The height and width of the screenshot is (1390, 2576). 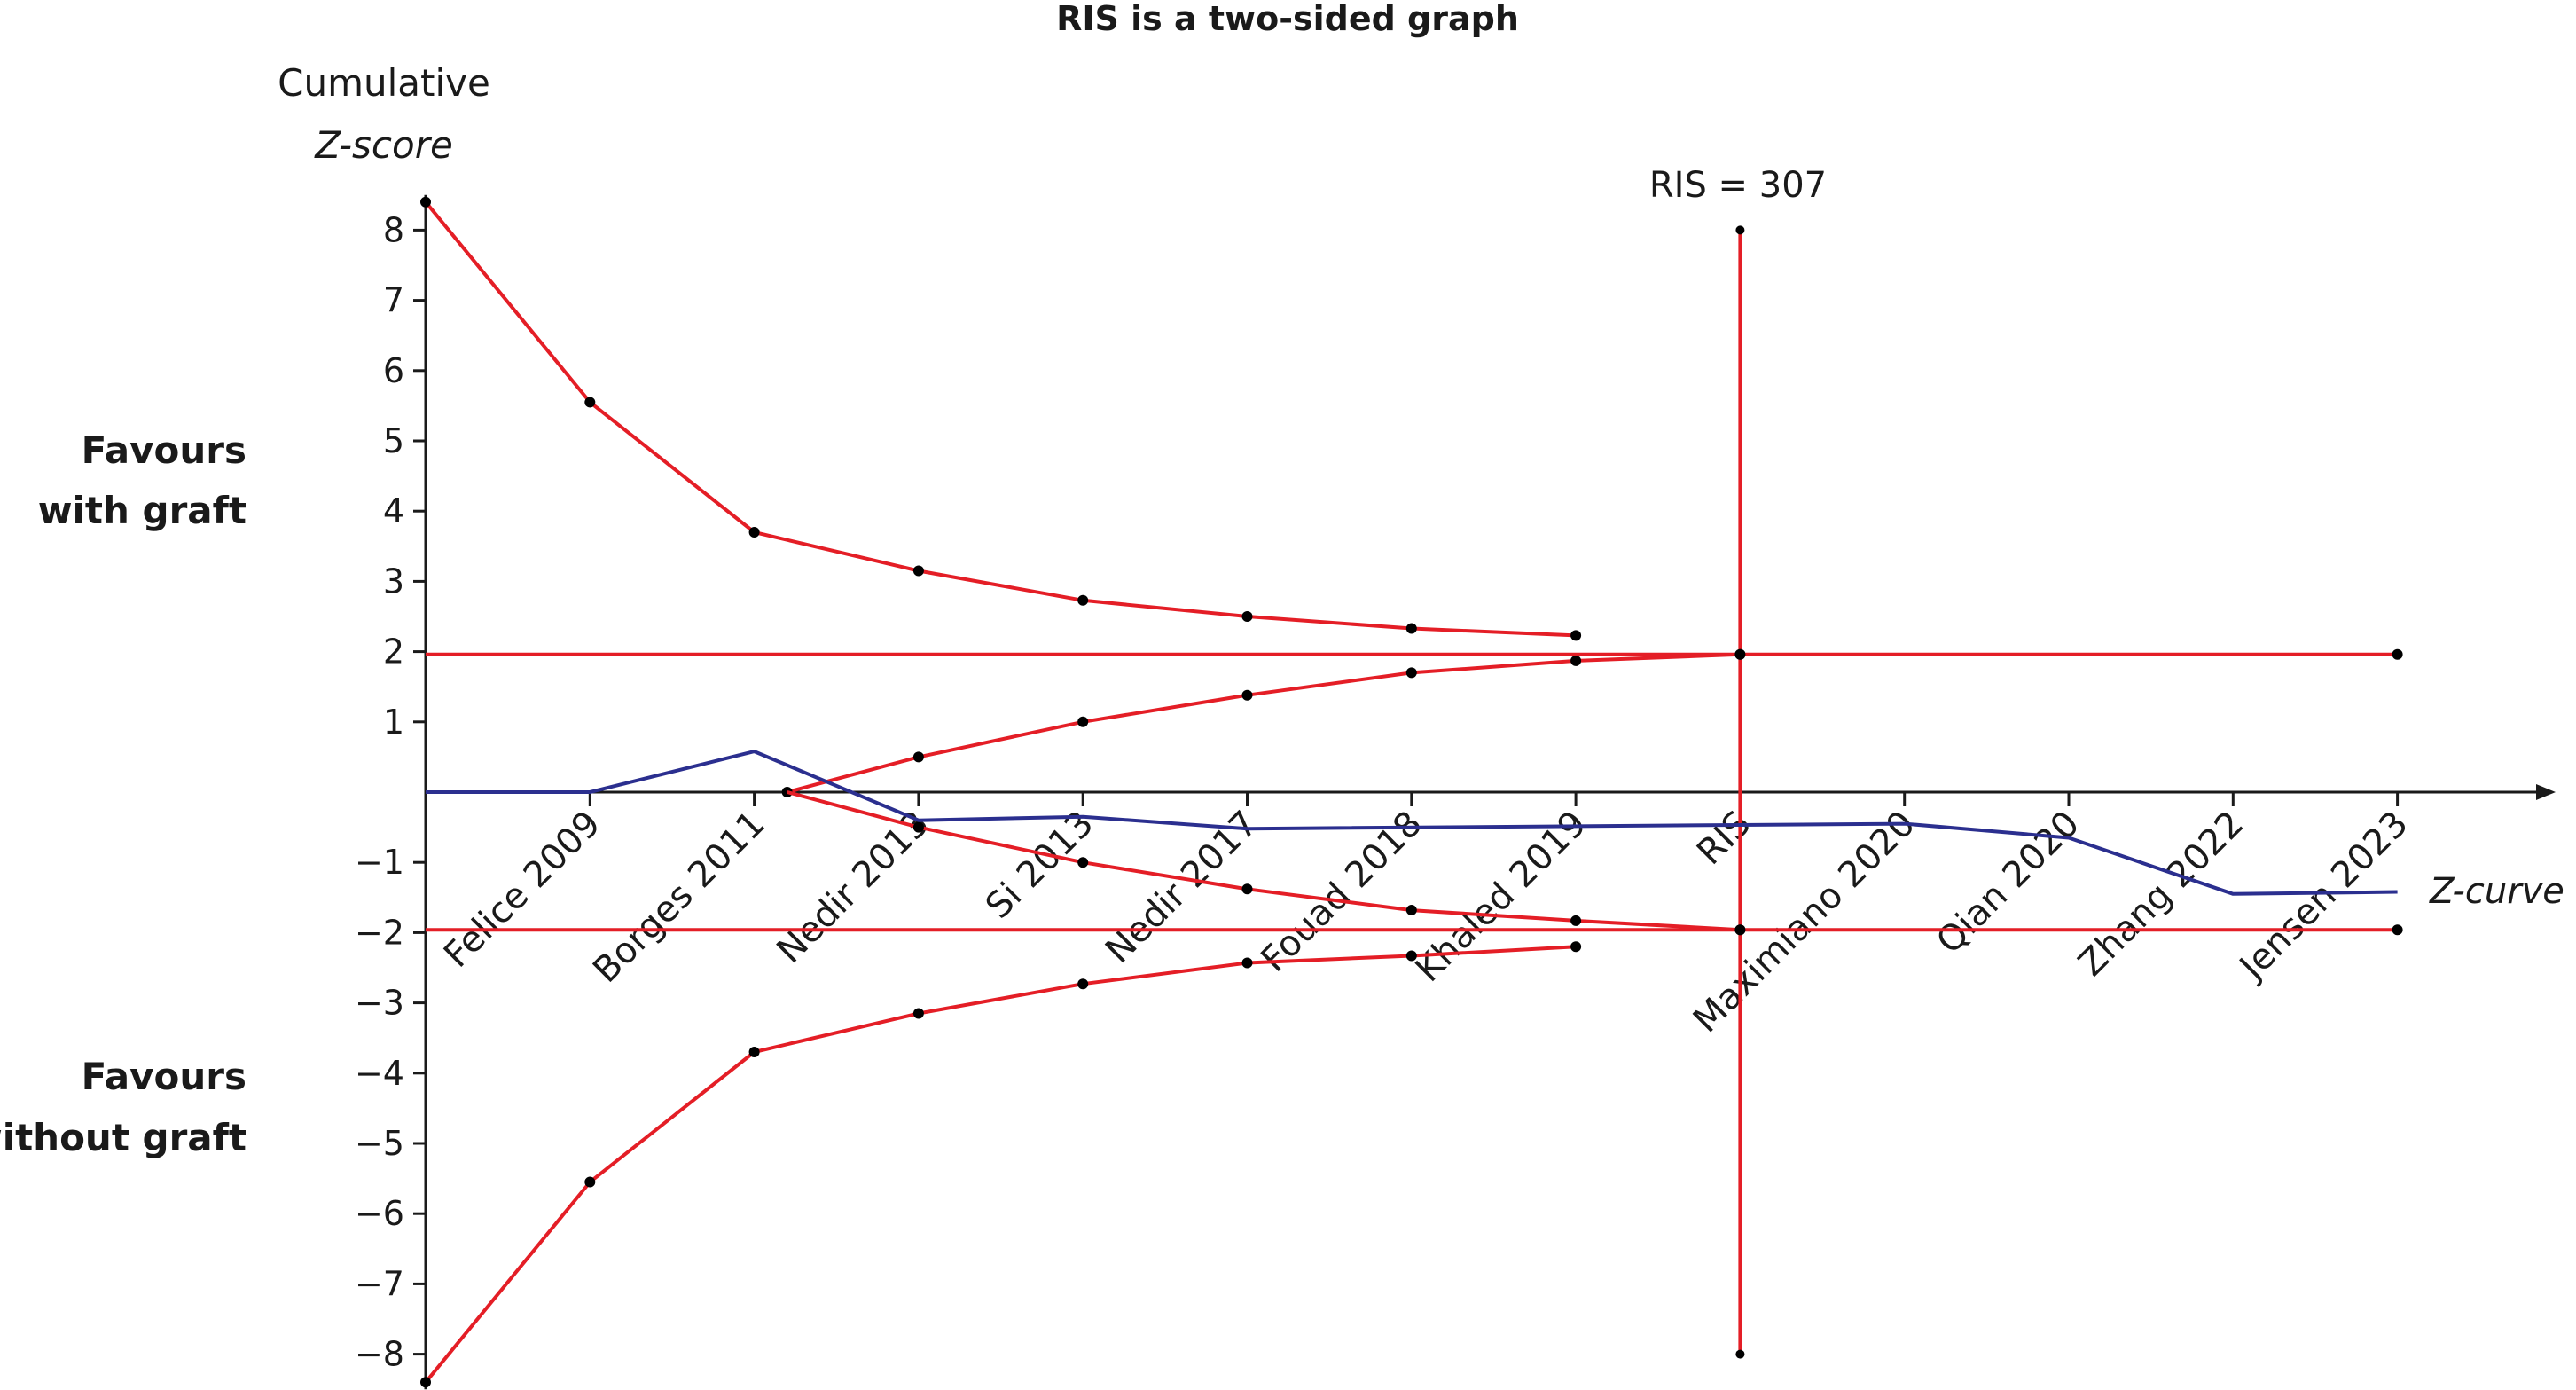 I want to click on y-tick-label: −6, so click(x=379, y=1213).